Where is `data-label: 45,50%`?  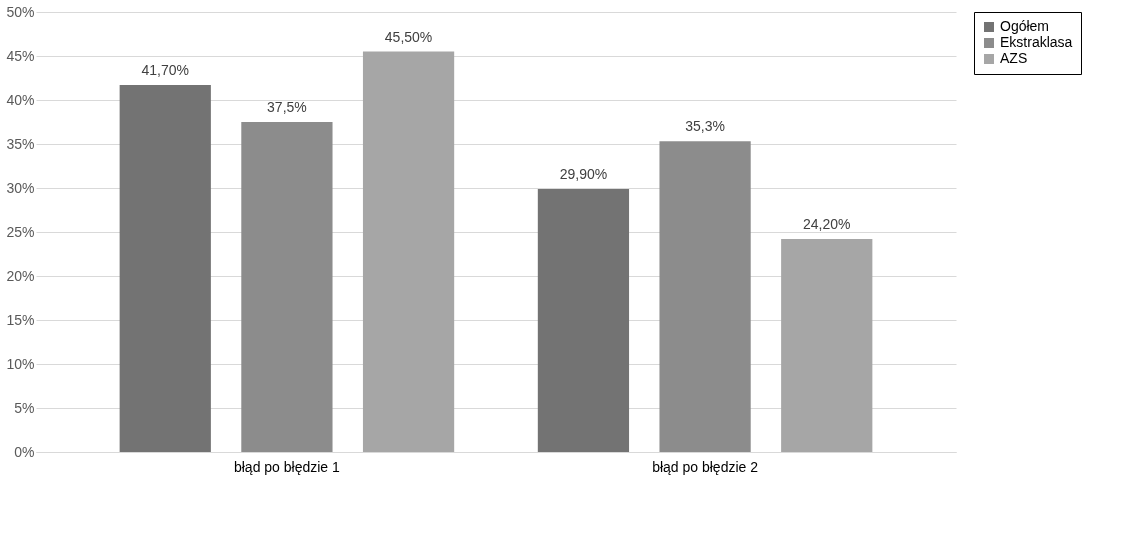
data-label: 45,50% is located at coordinates (408, 36).